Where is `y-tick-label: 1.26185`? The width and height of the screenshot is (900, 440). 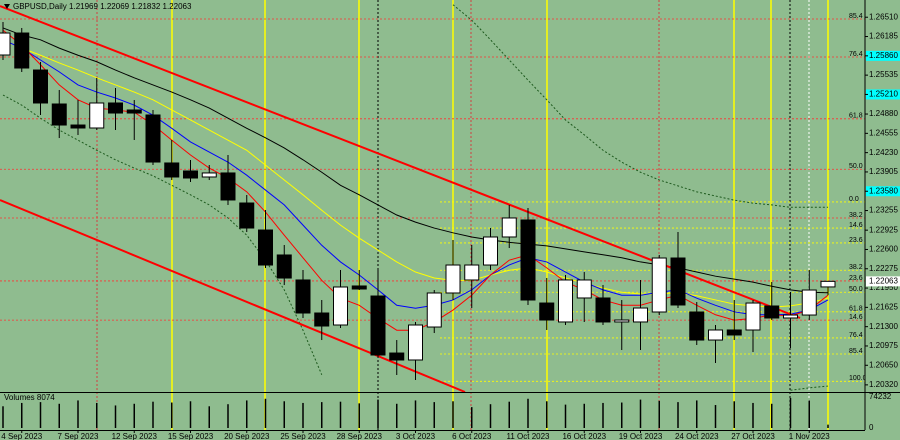
y-tick-label: 1.26185 is located at coordinates (883, 36).